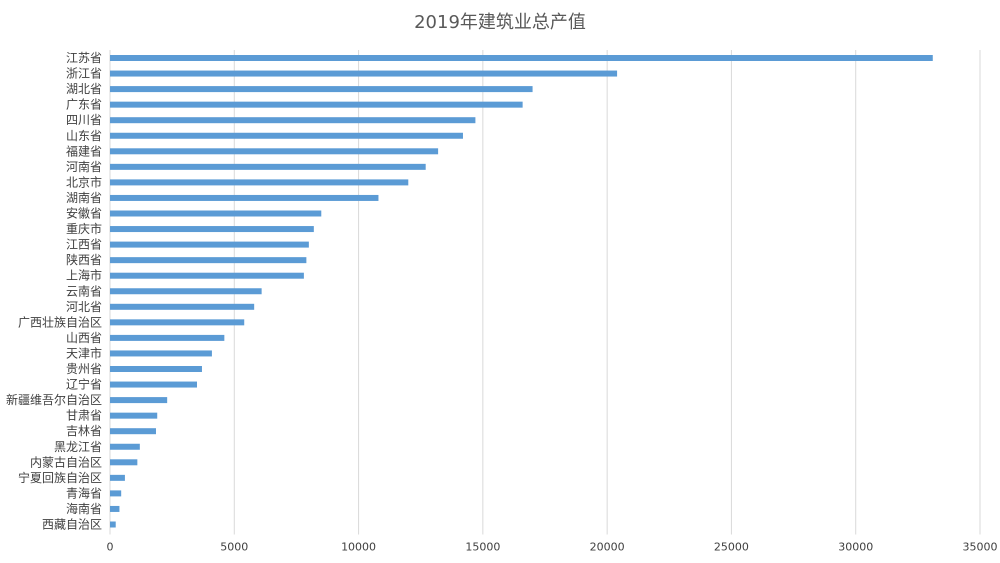 Image resolution: width=1000 pixels, height=563 pixels. Describe the element at coordinates (84, 259) in the screenshot. I see `category-label: 陕西省` at that location.